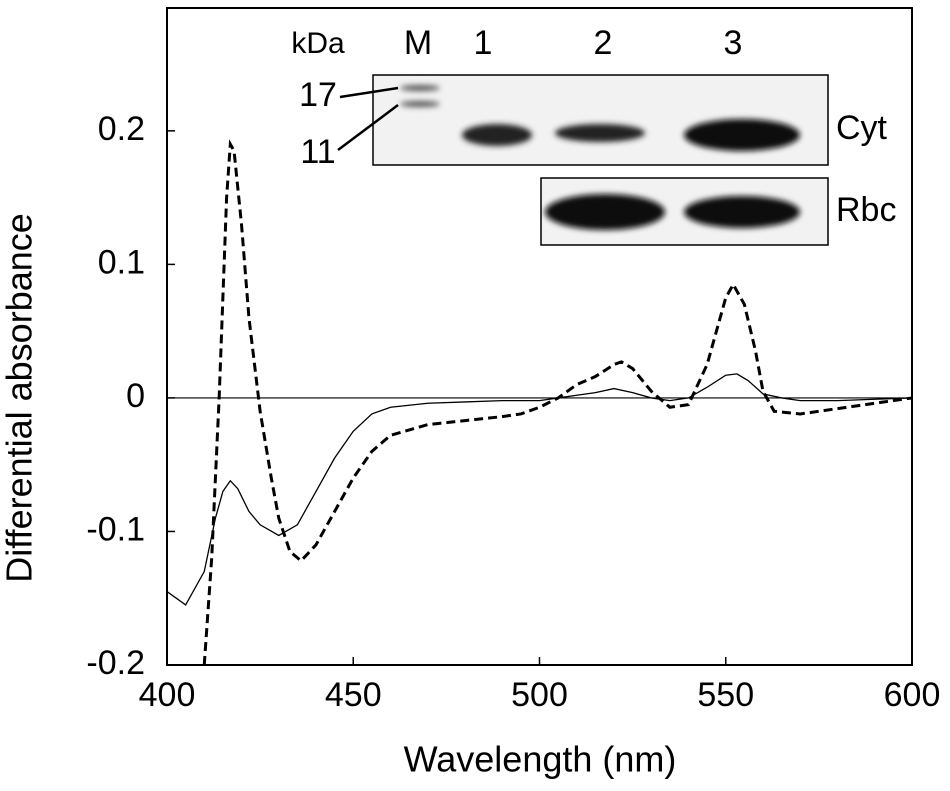 This screenshot has width=950, height=791. I want to click on lane-label: M, so click(418, 43).